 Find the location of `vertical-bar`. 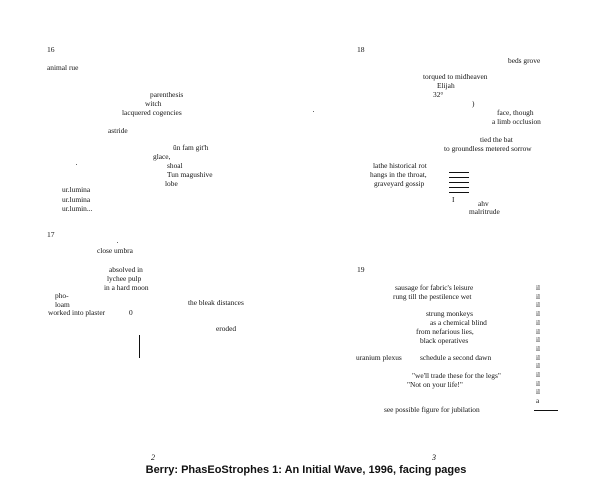

vertical-bar is located at coordinates (140, 346).